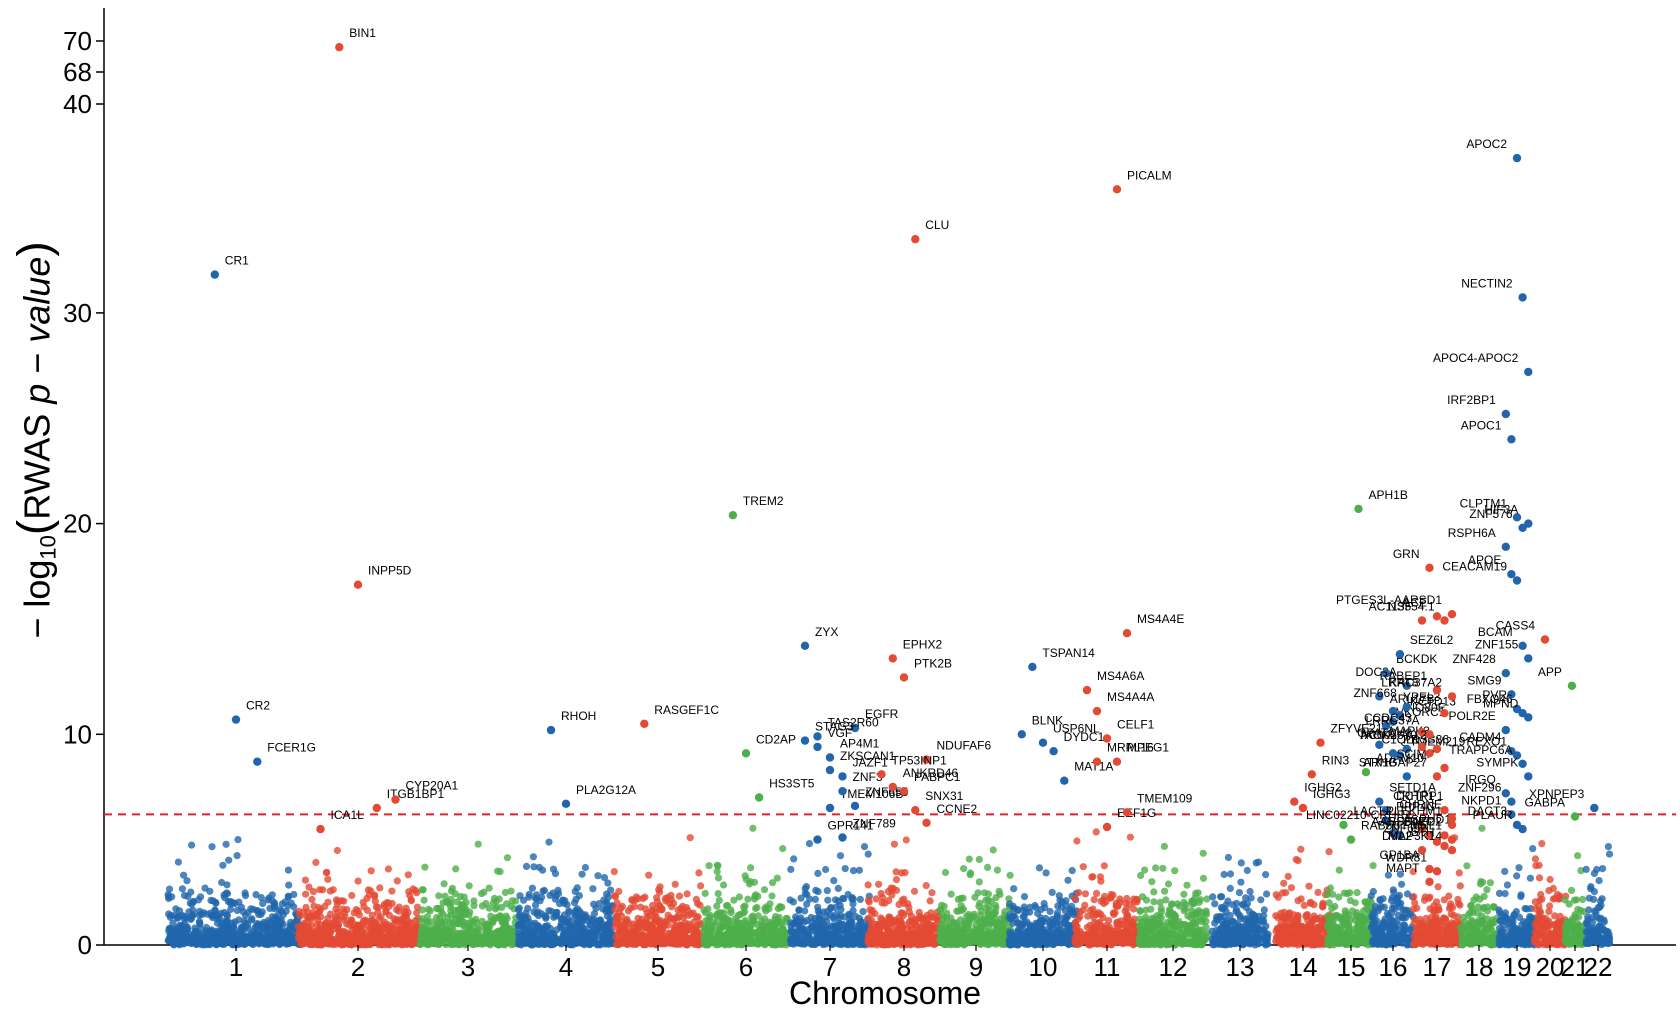 The width and height of the screenshot is (1680, 1025). Describe the element at coordinates (85, 945) in the screenshot. I see `y-tick-label: 0` at that location.